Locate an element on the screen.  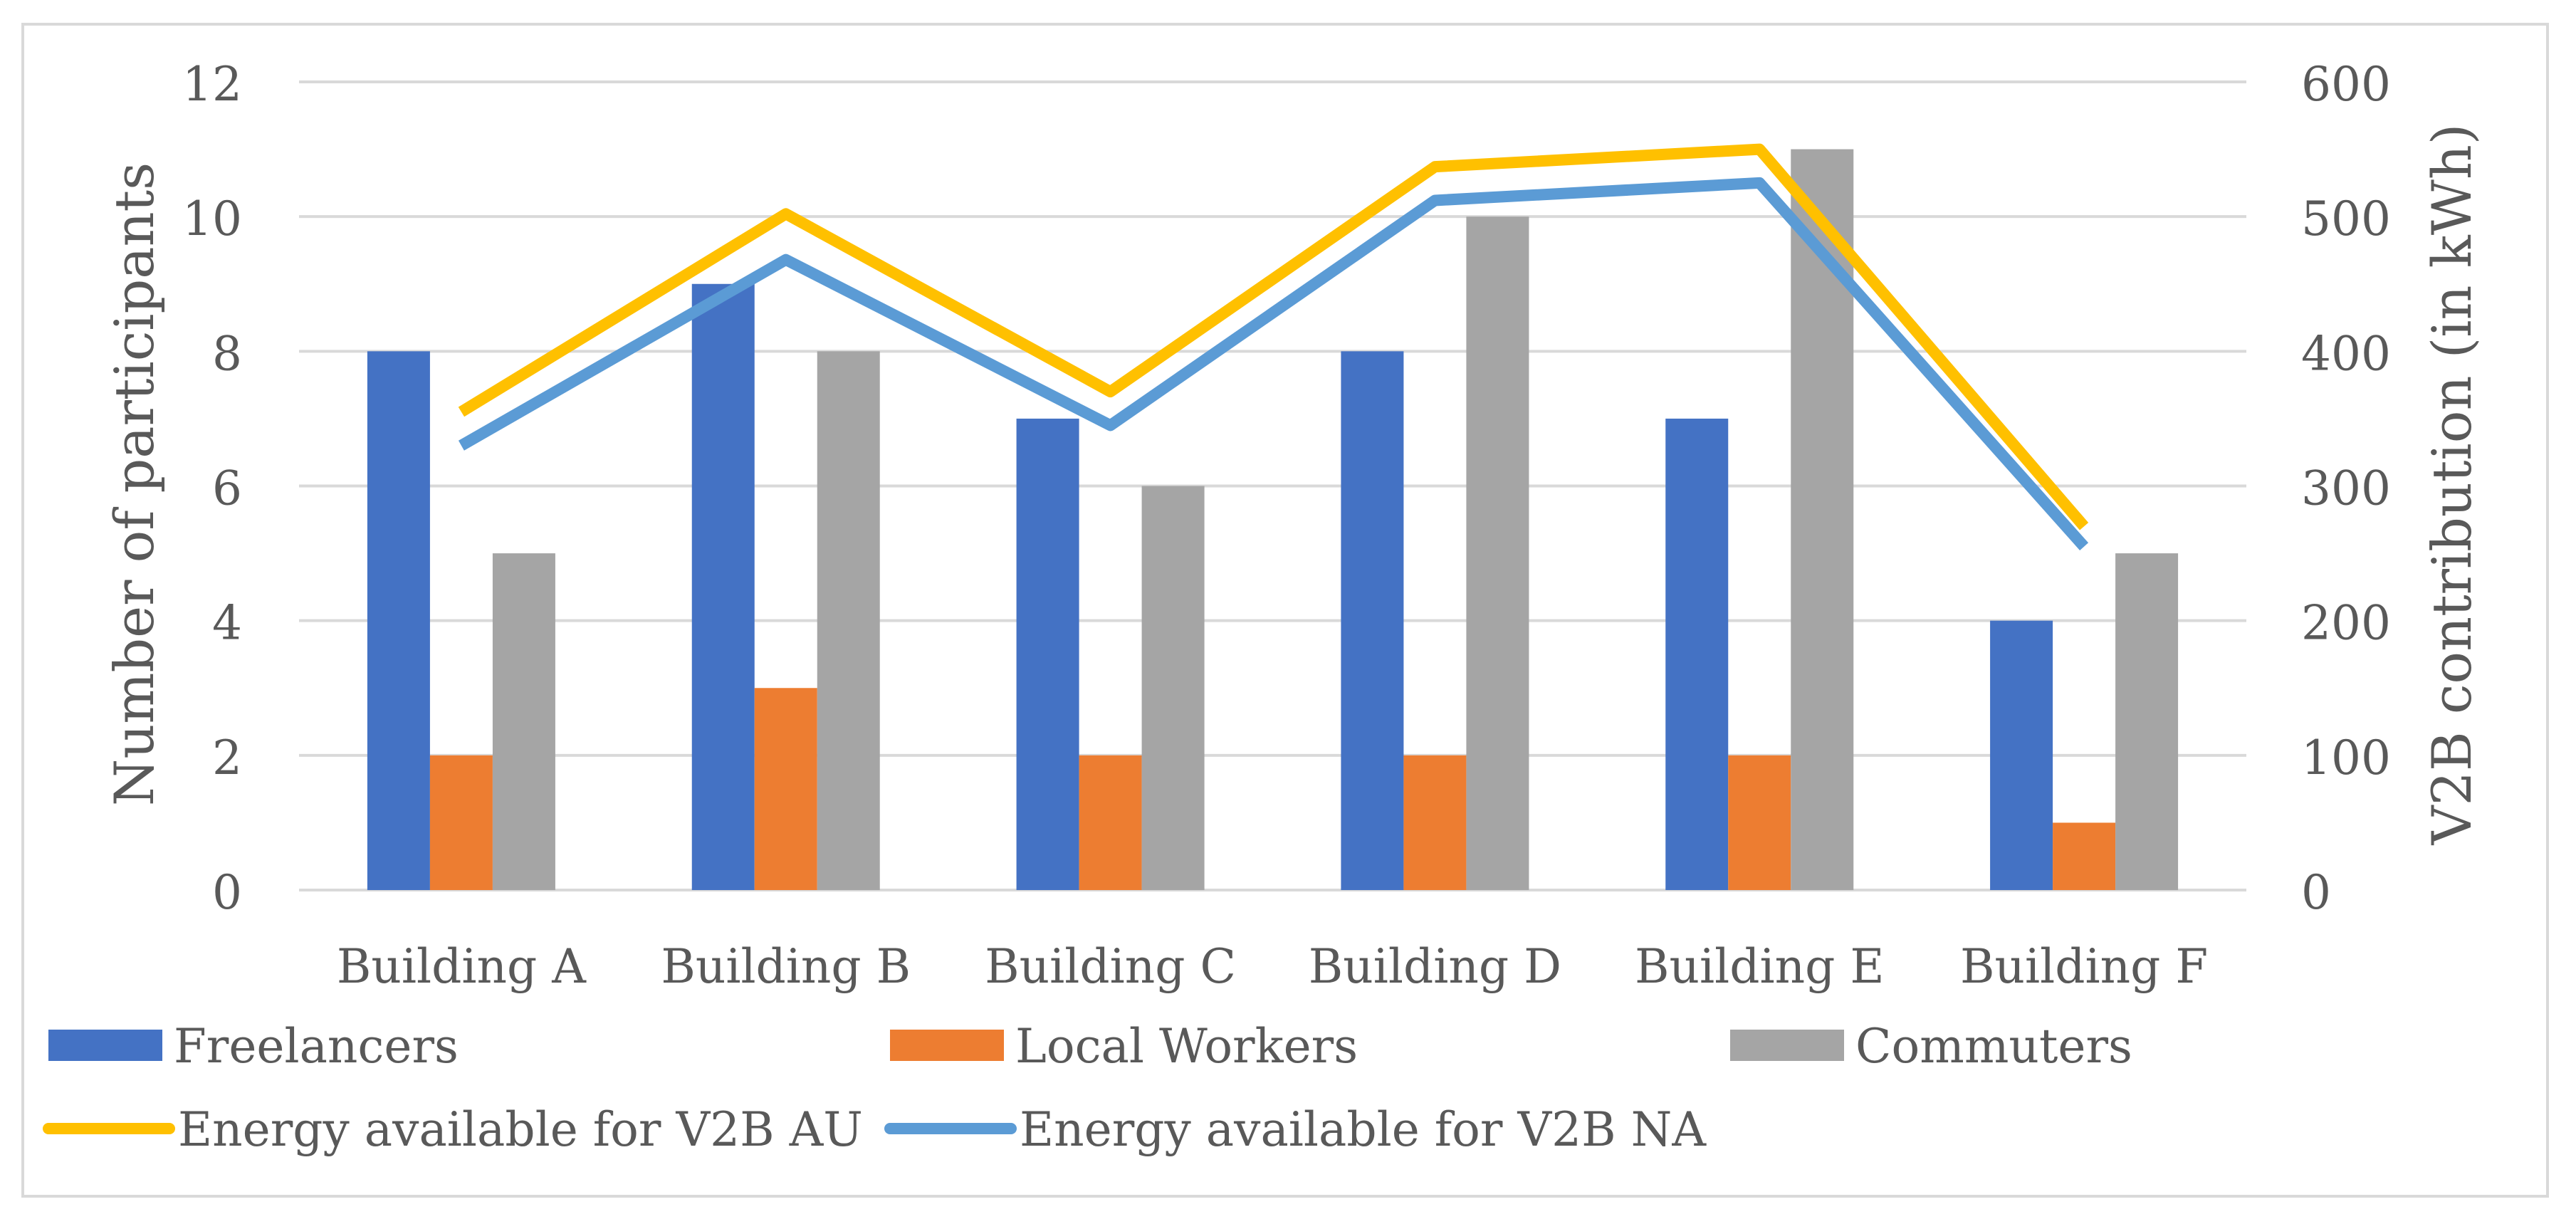
y-tick-label: 6 is located at coordinates (227, 488).